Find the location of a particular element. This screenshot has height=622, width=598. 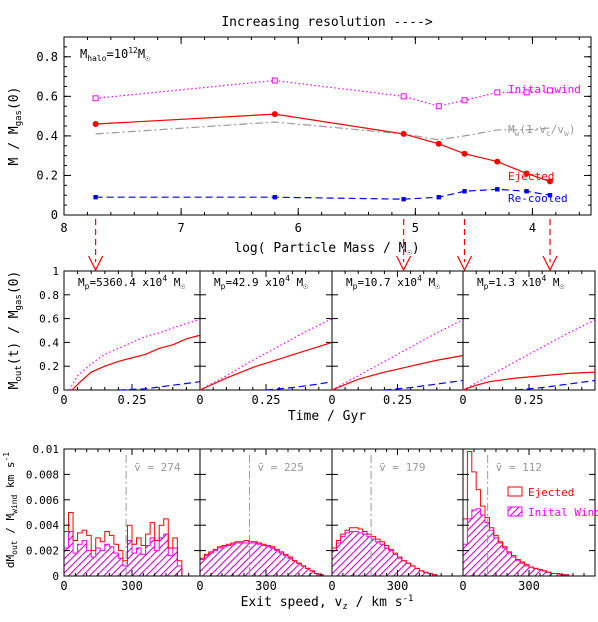

bot-ytick-label: 0.006 is located at coordinates (42, 500).